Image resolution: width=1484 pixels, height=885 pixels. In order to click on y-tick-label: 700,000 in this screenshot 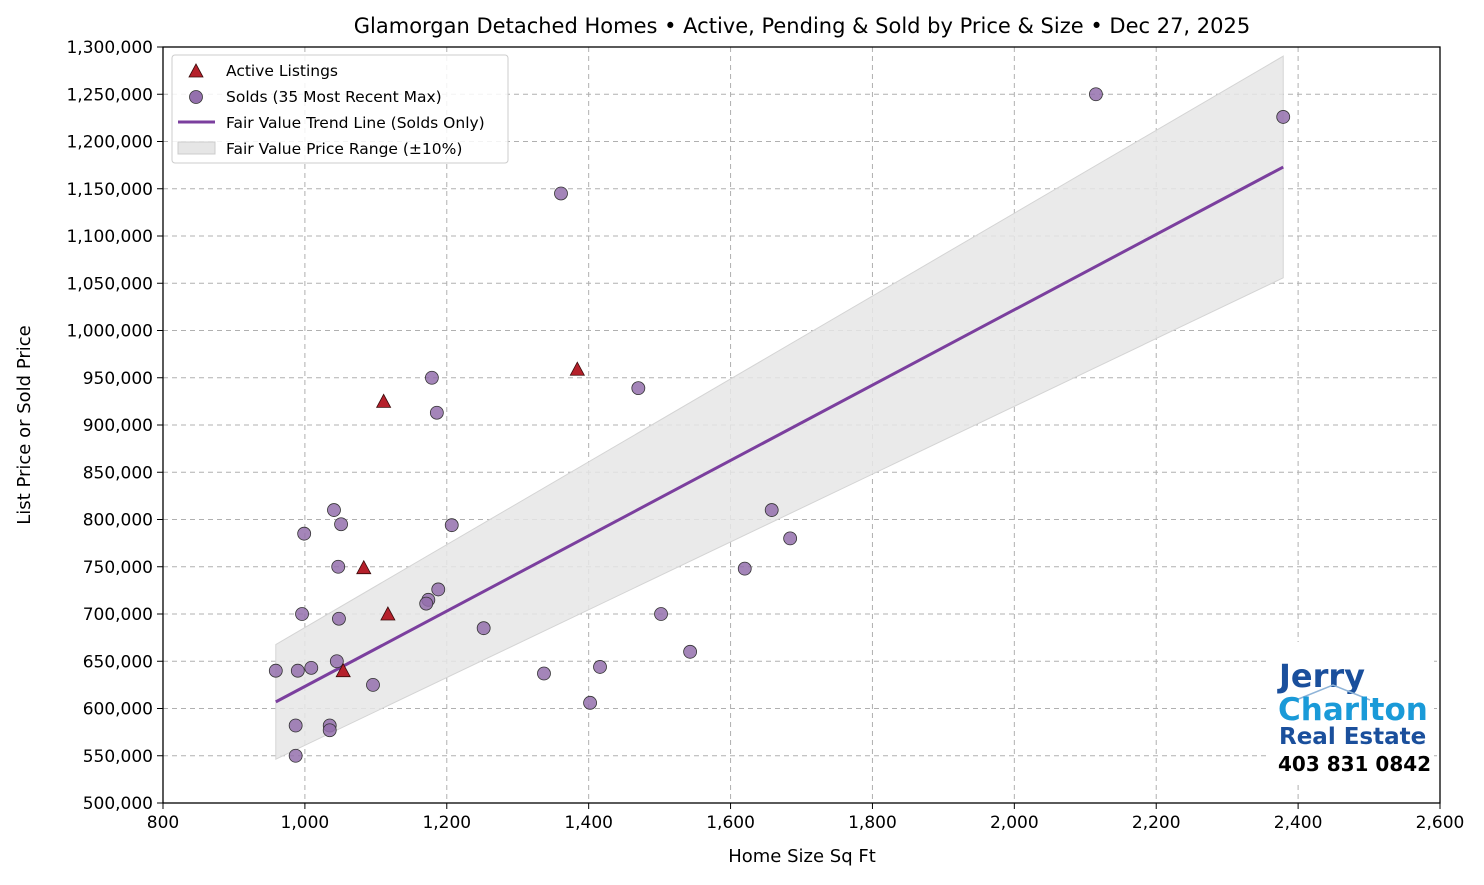, I will do `click(118, 615)`.